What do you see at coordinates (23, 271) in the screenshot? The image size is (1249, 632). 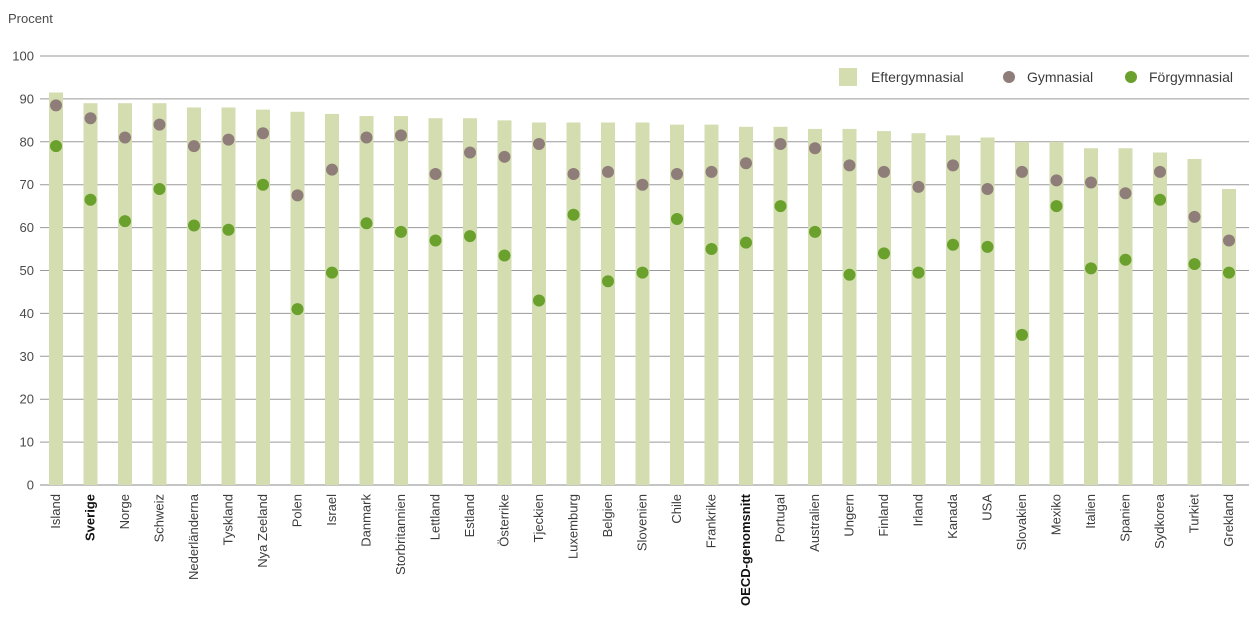 I see `y-axis-ticks: 0 10 20 30 40 50 60 70 80 90 100` at bounding box center [23, 271].